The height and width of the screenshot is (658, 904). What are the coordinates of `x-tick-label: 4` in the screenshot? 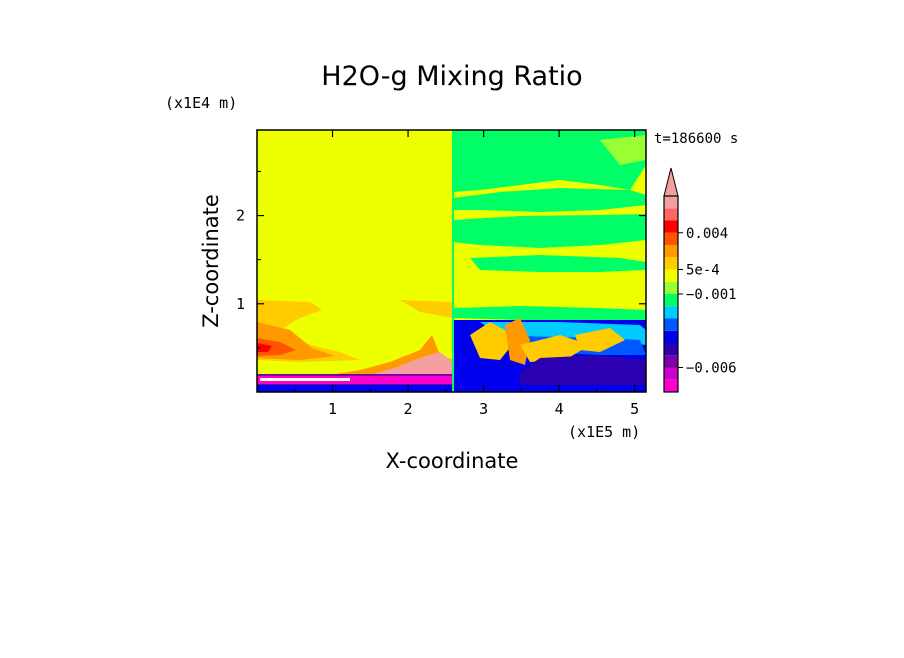 It's located at (559, 409).